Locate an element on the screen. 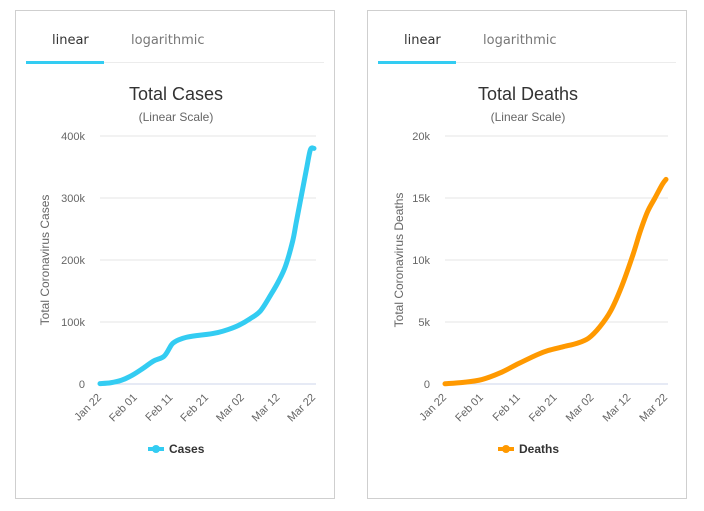 The image size is (704, 511). chart-title: Total Cases is located at coordinates (176, 94).